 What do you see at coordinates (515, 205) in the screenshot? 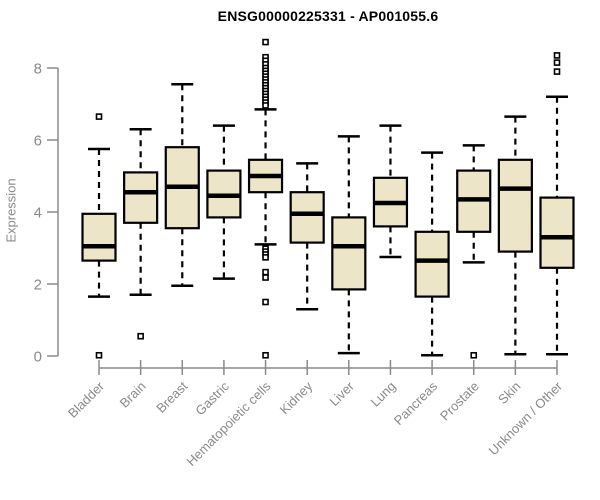
I see `box-skin` at bounding box center [515, 205].